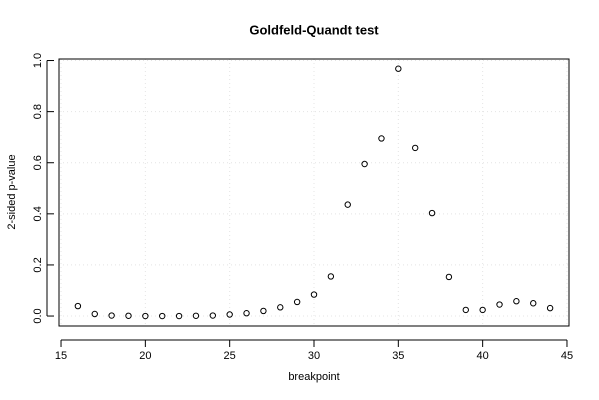  Describe the element at coordinates (230, 356) in the screenshot. I see `x-tick-label: 25` at that location.